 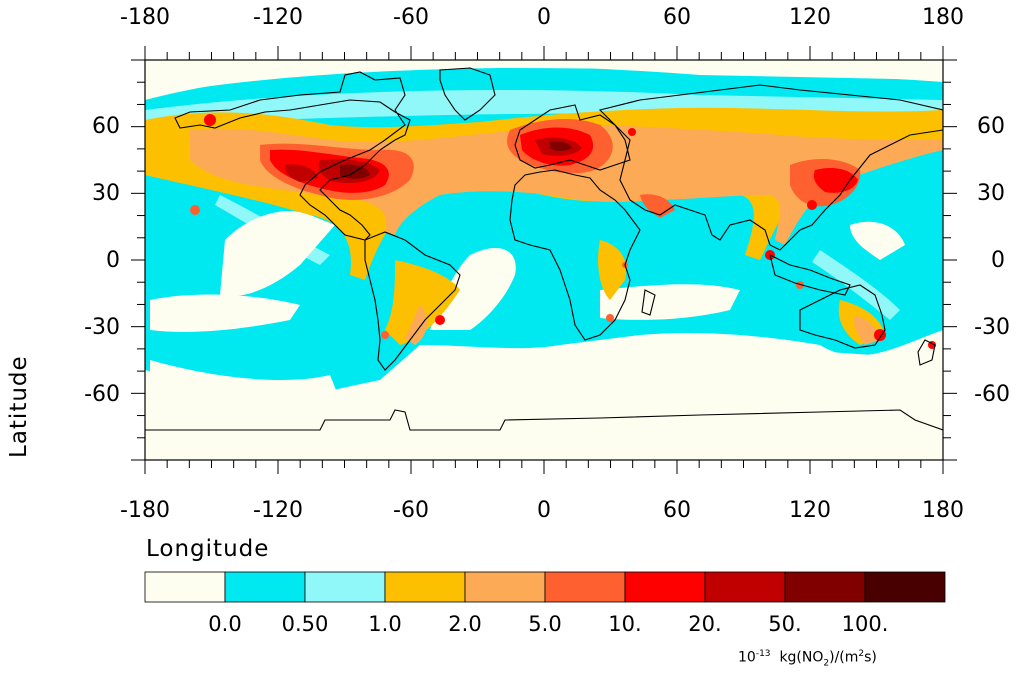 What do you see at coordinates (704, 624) in the screenshot?
I see `colorbar-label: 20.` at bounding box center [704, 624].